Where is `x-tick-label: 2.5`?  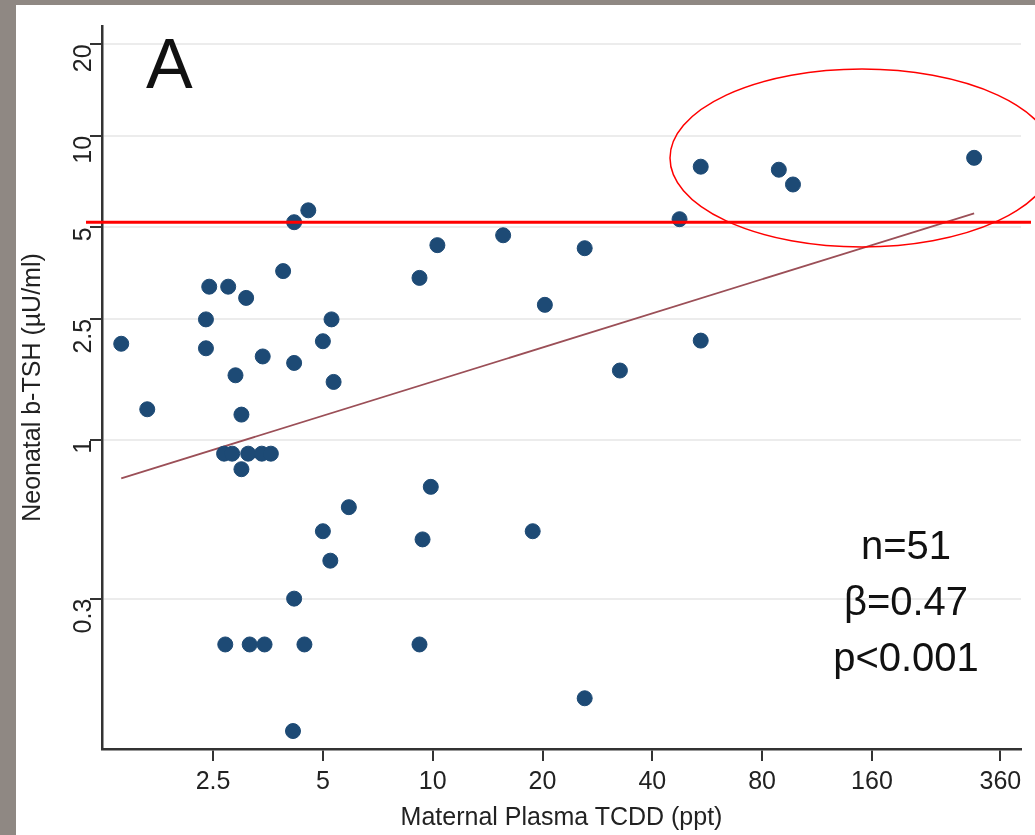 x-tick-label: 2.5 is located at coordinates (213, 779).